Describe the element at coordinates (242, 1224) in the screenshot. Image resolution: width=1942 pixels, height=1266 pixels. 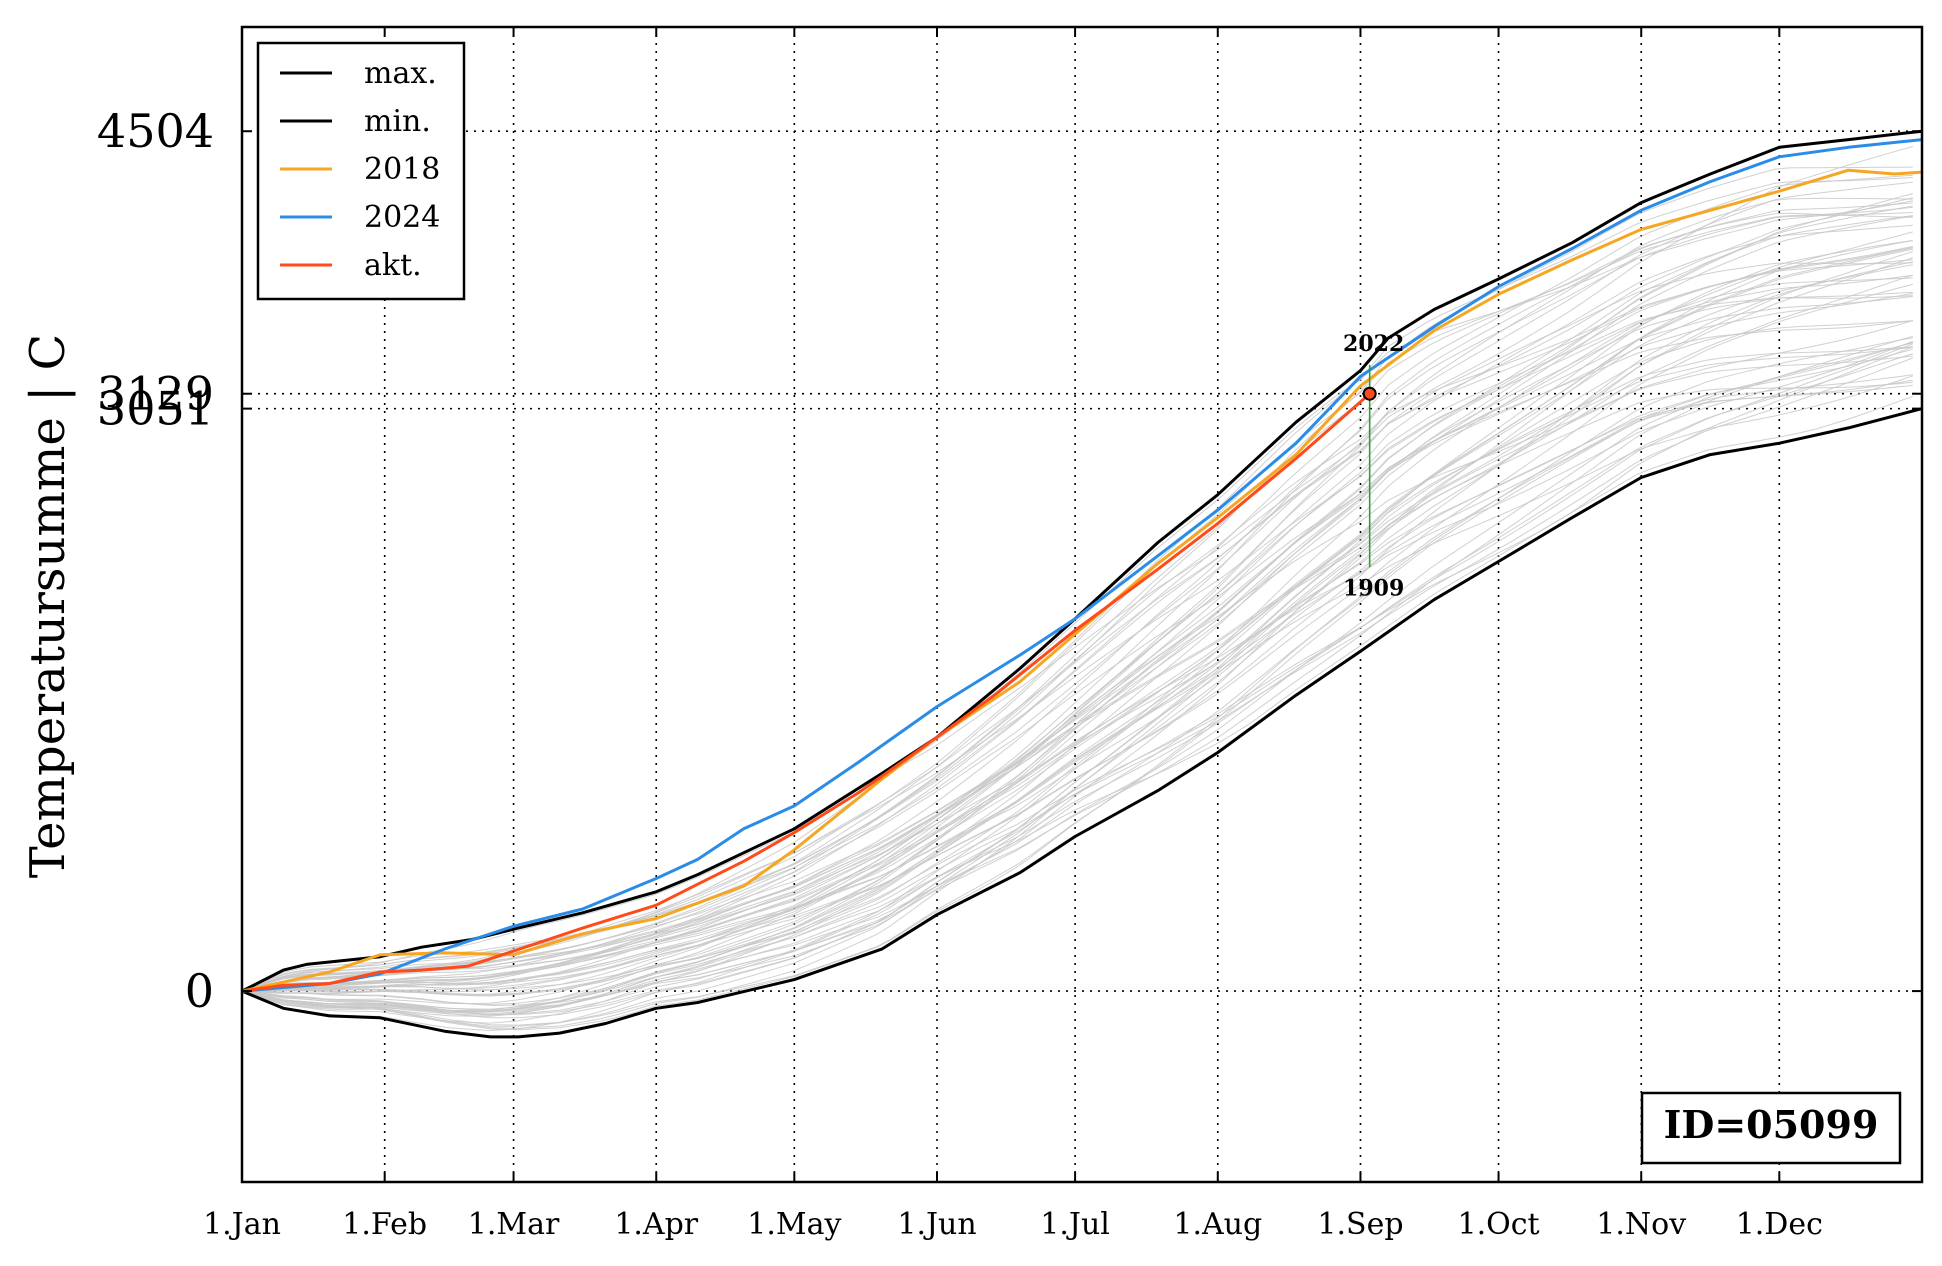
I see `x-tick-label: 1.Jan` at that location.